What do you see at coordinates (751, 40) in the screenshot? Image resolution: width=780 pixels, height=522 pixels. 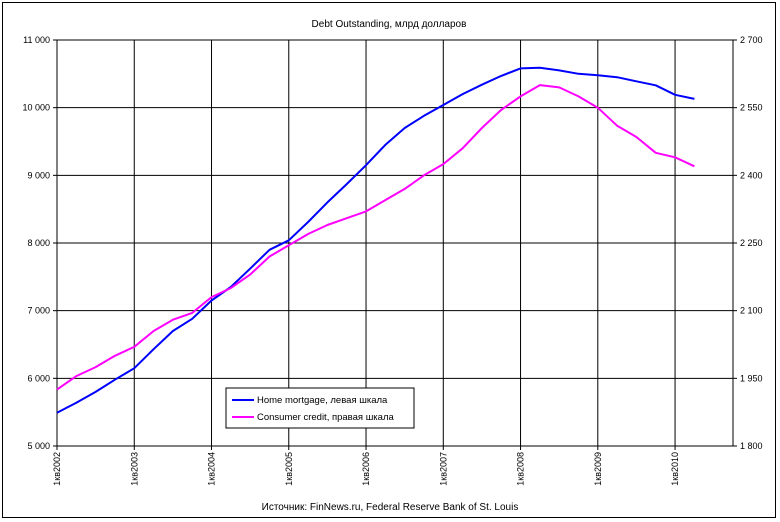 I see `right-tick-label: 2 700` at bounding box center [751, 40].